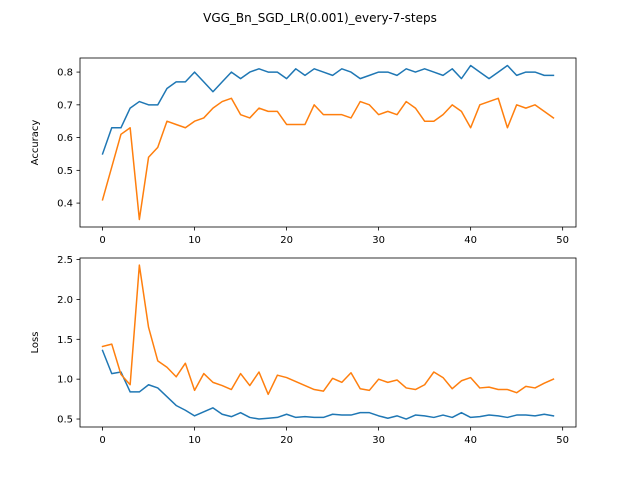 This screenshot has width=640, height=480. Describe the element at coordinates (65, 204) in the screenshot. I see `accuracy-y-tick-label: 0.4` at that location.